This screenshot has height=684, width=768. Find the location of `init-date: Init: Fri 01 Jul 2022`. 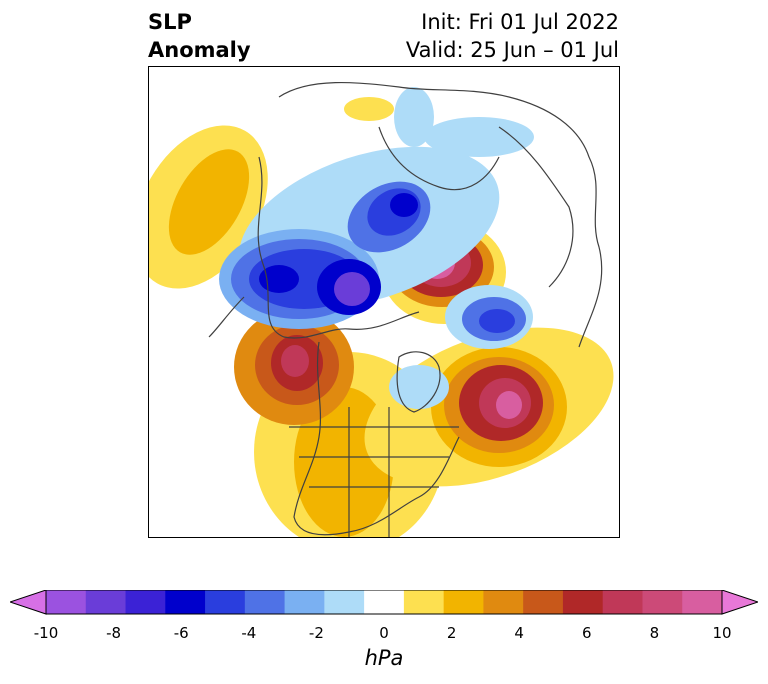

init-date: Init: Fri 01 Jul 2022 is located at coordinates (520, 22).